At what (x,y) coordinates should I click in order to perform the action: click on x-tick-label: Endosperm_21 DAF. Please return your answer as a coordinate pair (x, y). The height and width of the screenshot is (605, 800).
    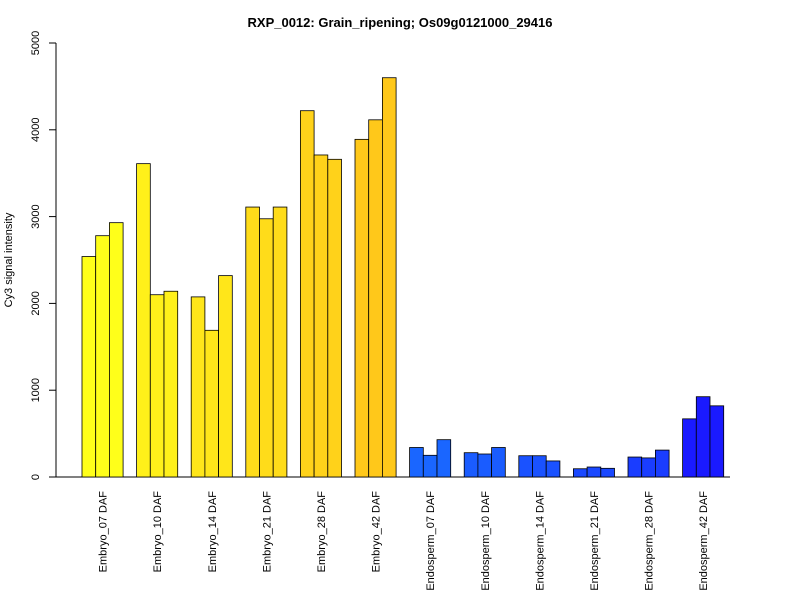
    Looking at the image, I should click on (595, 541).